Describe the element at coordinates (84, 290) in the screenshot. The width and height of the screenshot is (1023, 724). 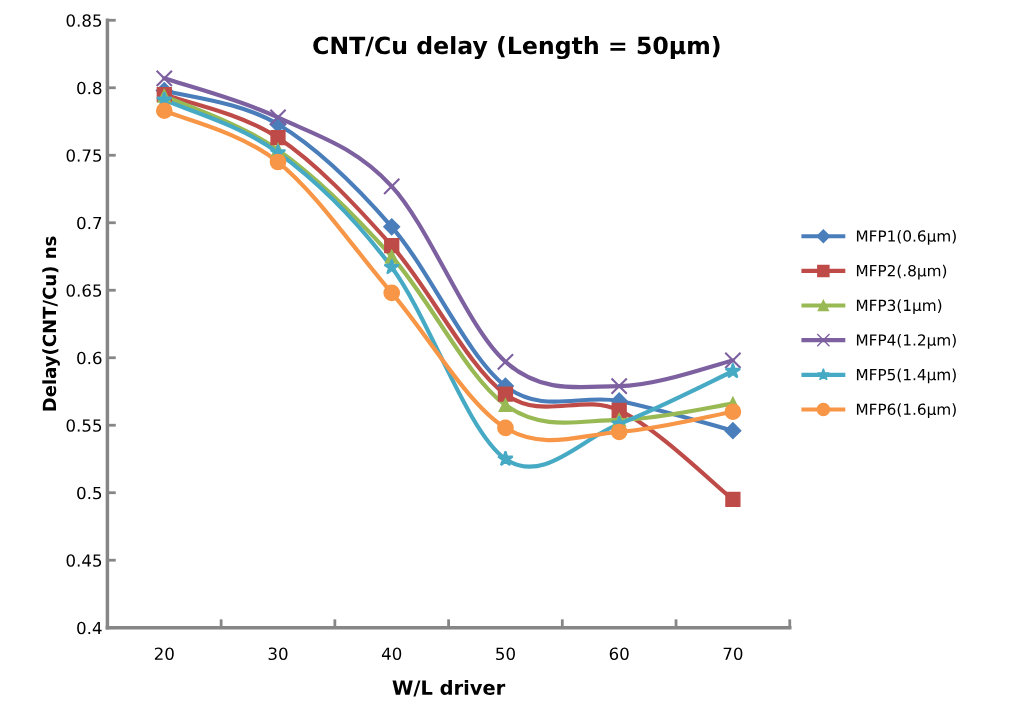
I see `y-tick-label: 0.65` at that location.